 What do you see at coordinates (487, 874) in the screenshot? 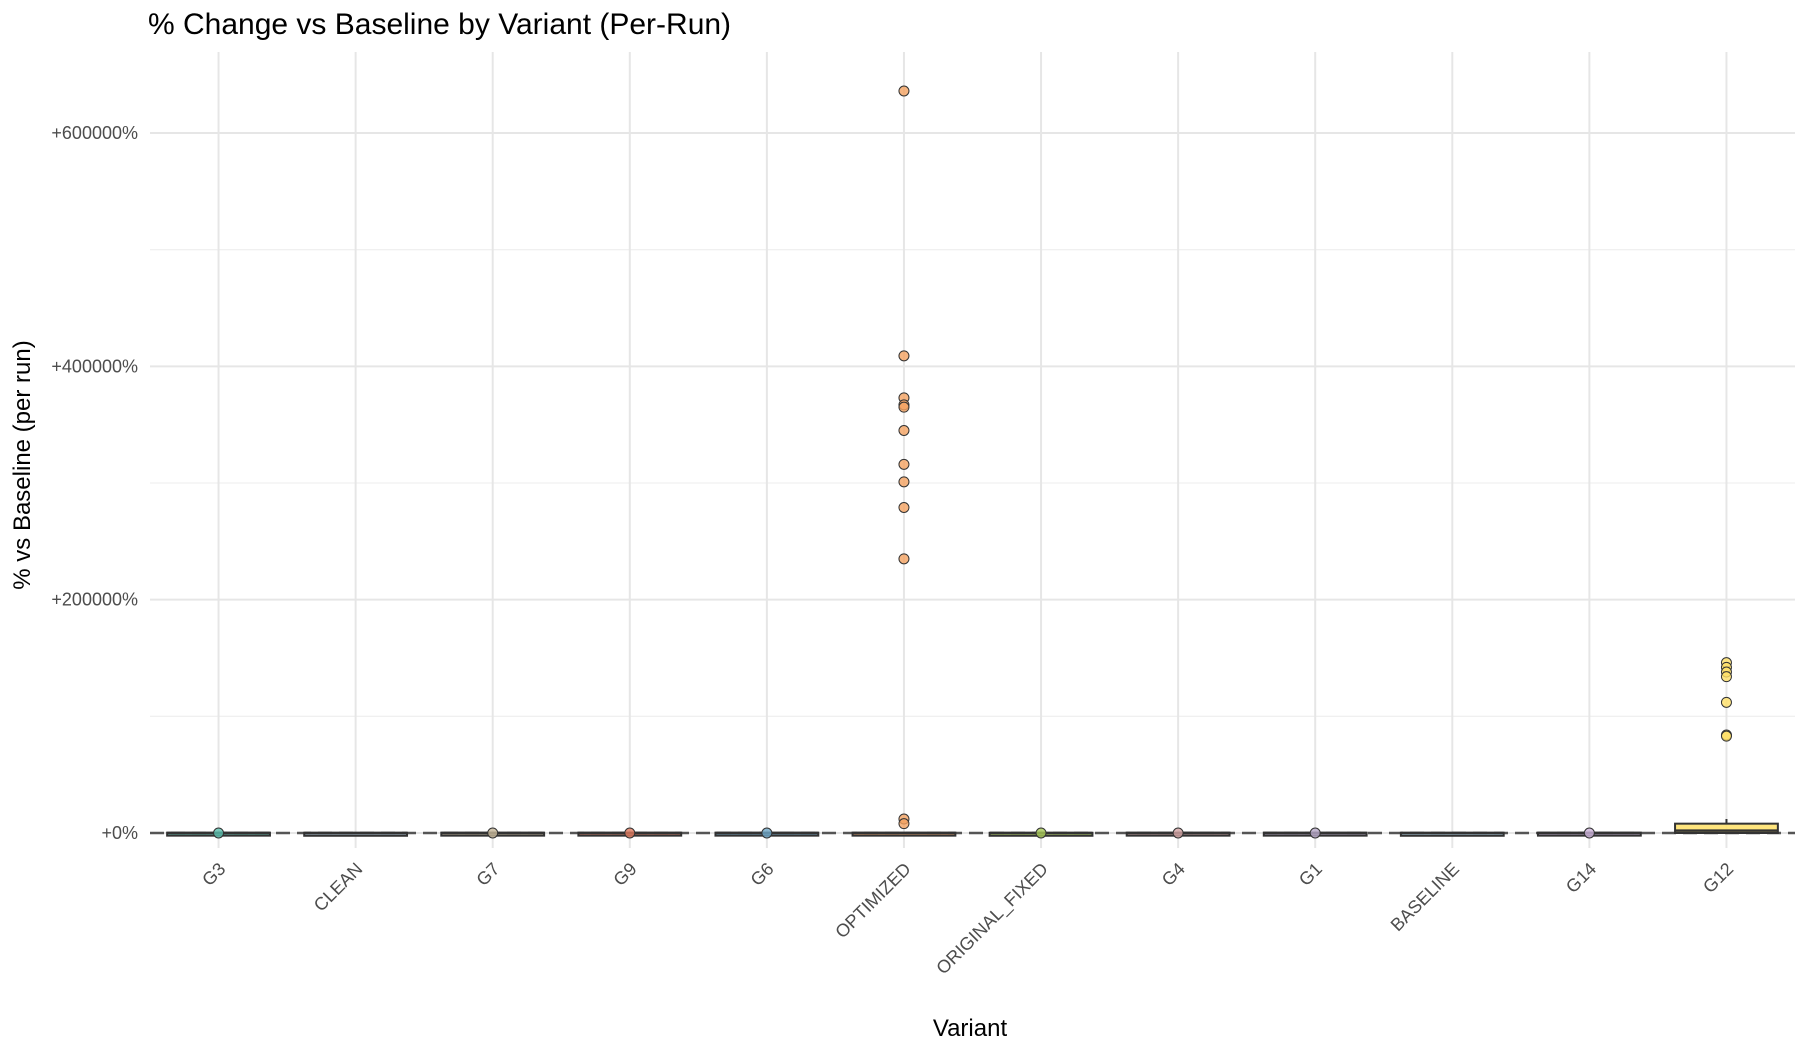
I see `x-tick-label: G7` at bounding box center [487, 874].